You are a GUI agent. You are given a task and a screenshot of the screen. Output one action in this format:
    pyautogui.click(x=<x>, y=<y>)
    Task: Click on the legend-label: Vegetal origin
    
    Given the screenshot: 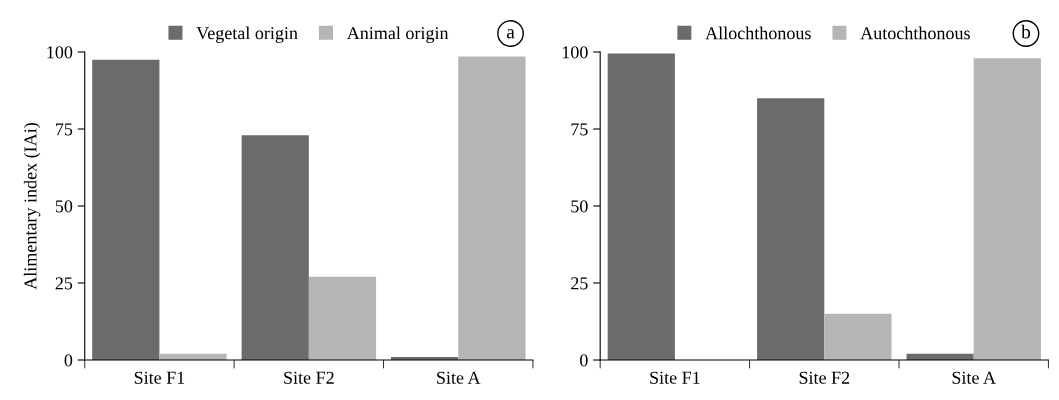 What is the action you would take?
    pyautogui.click(x=247, y=34)
    